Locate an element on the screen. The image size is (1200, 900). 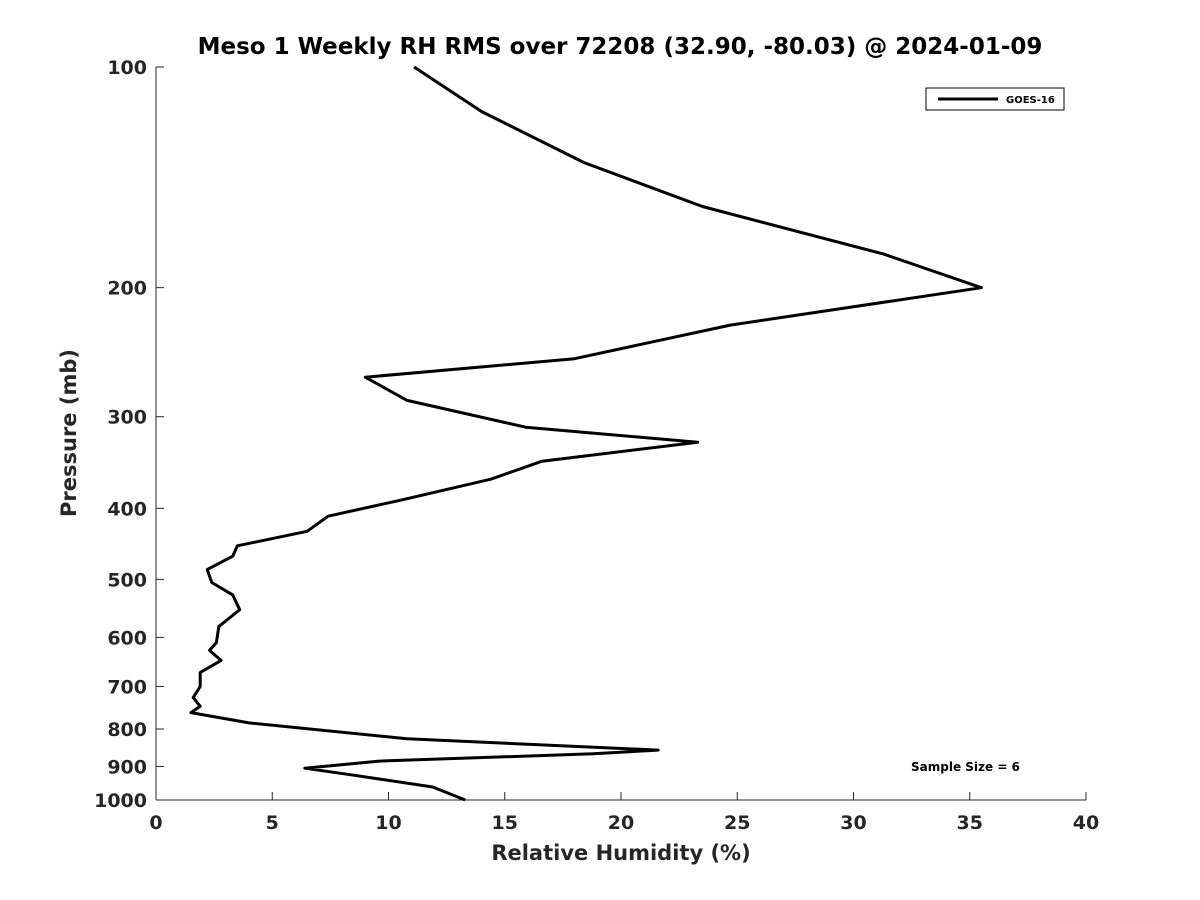
y-axis-label: Pressure (mb) is located at coordinates (69, 433).